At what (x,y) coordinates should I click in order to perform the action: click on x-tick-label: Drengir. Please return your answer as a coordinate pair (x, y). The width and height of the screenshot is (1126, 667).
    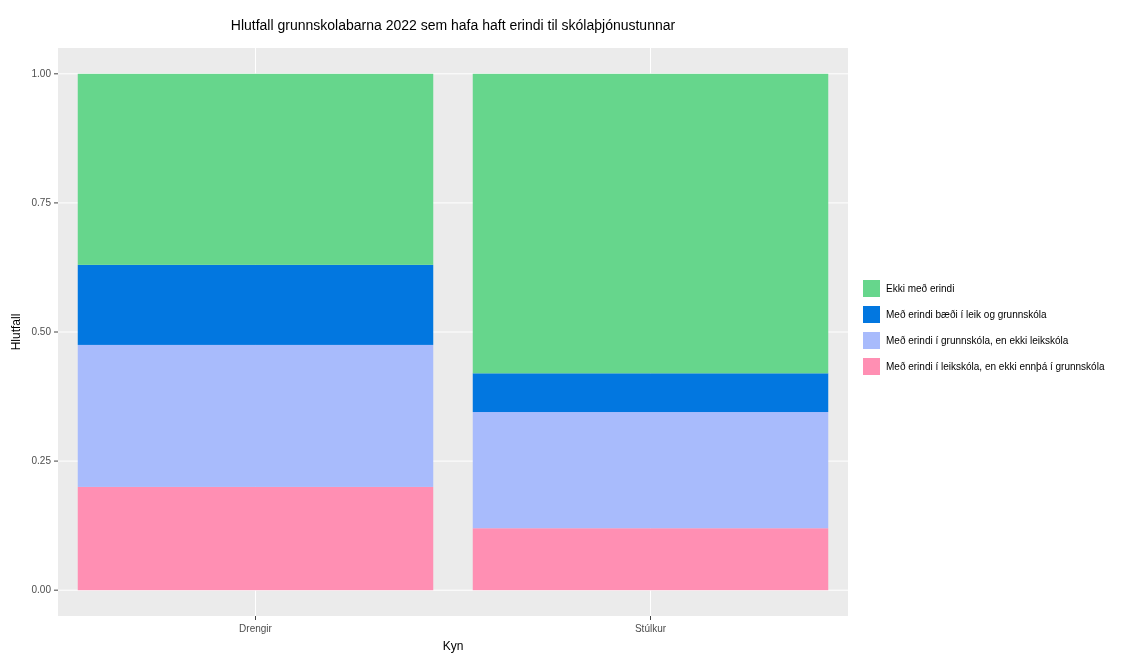
    Looking at the image, I should click on (256, 628).